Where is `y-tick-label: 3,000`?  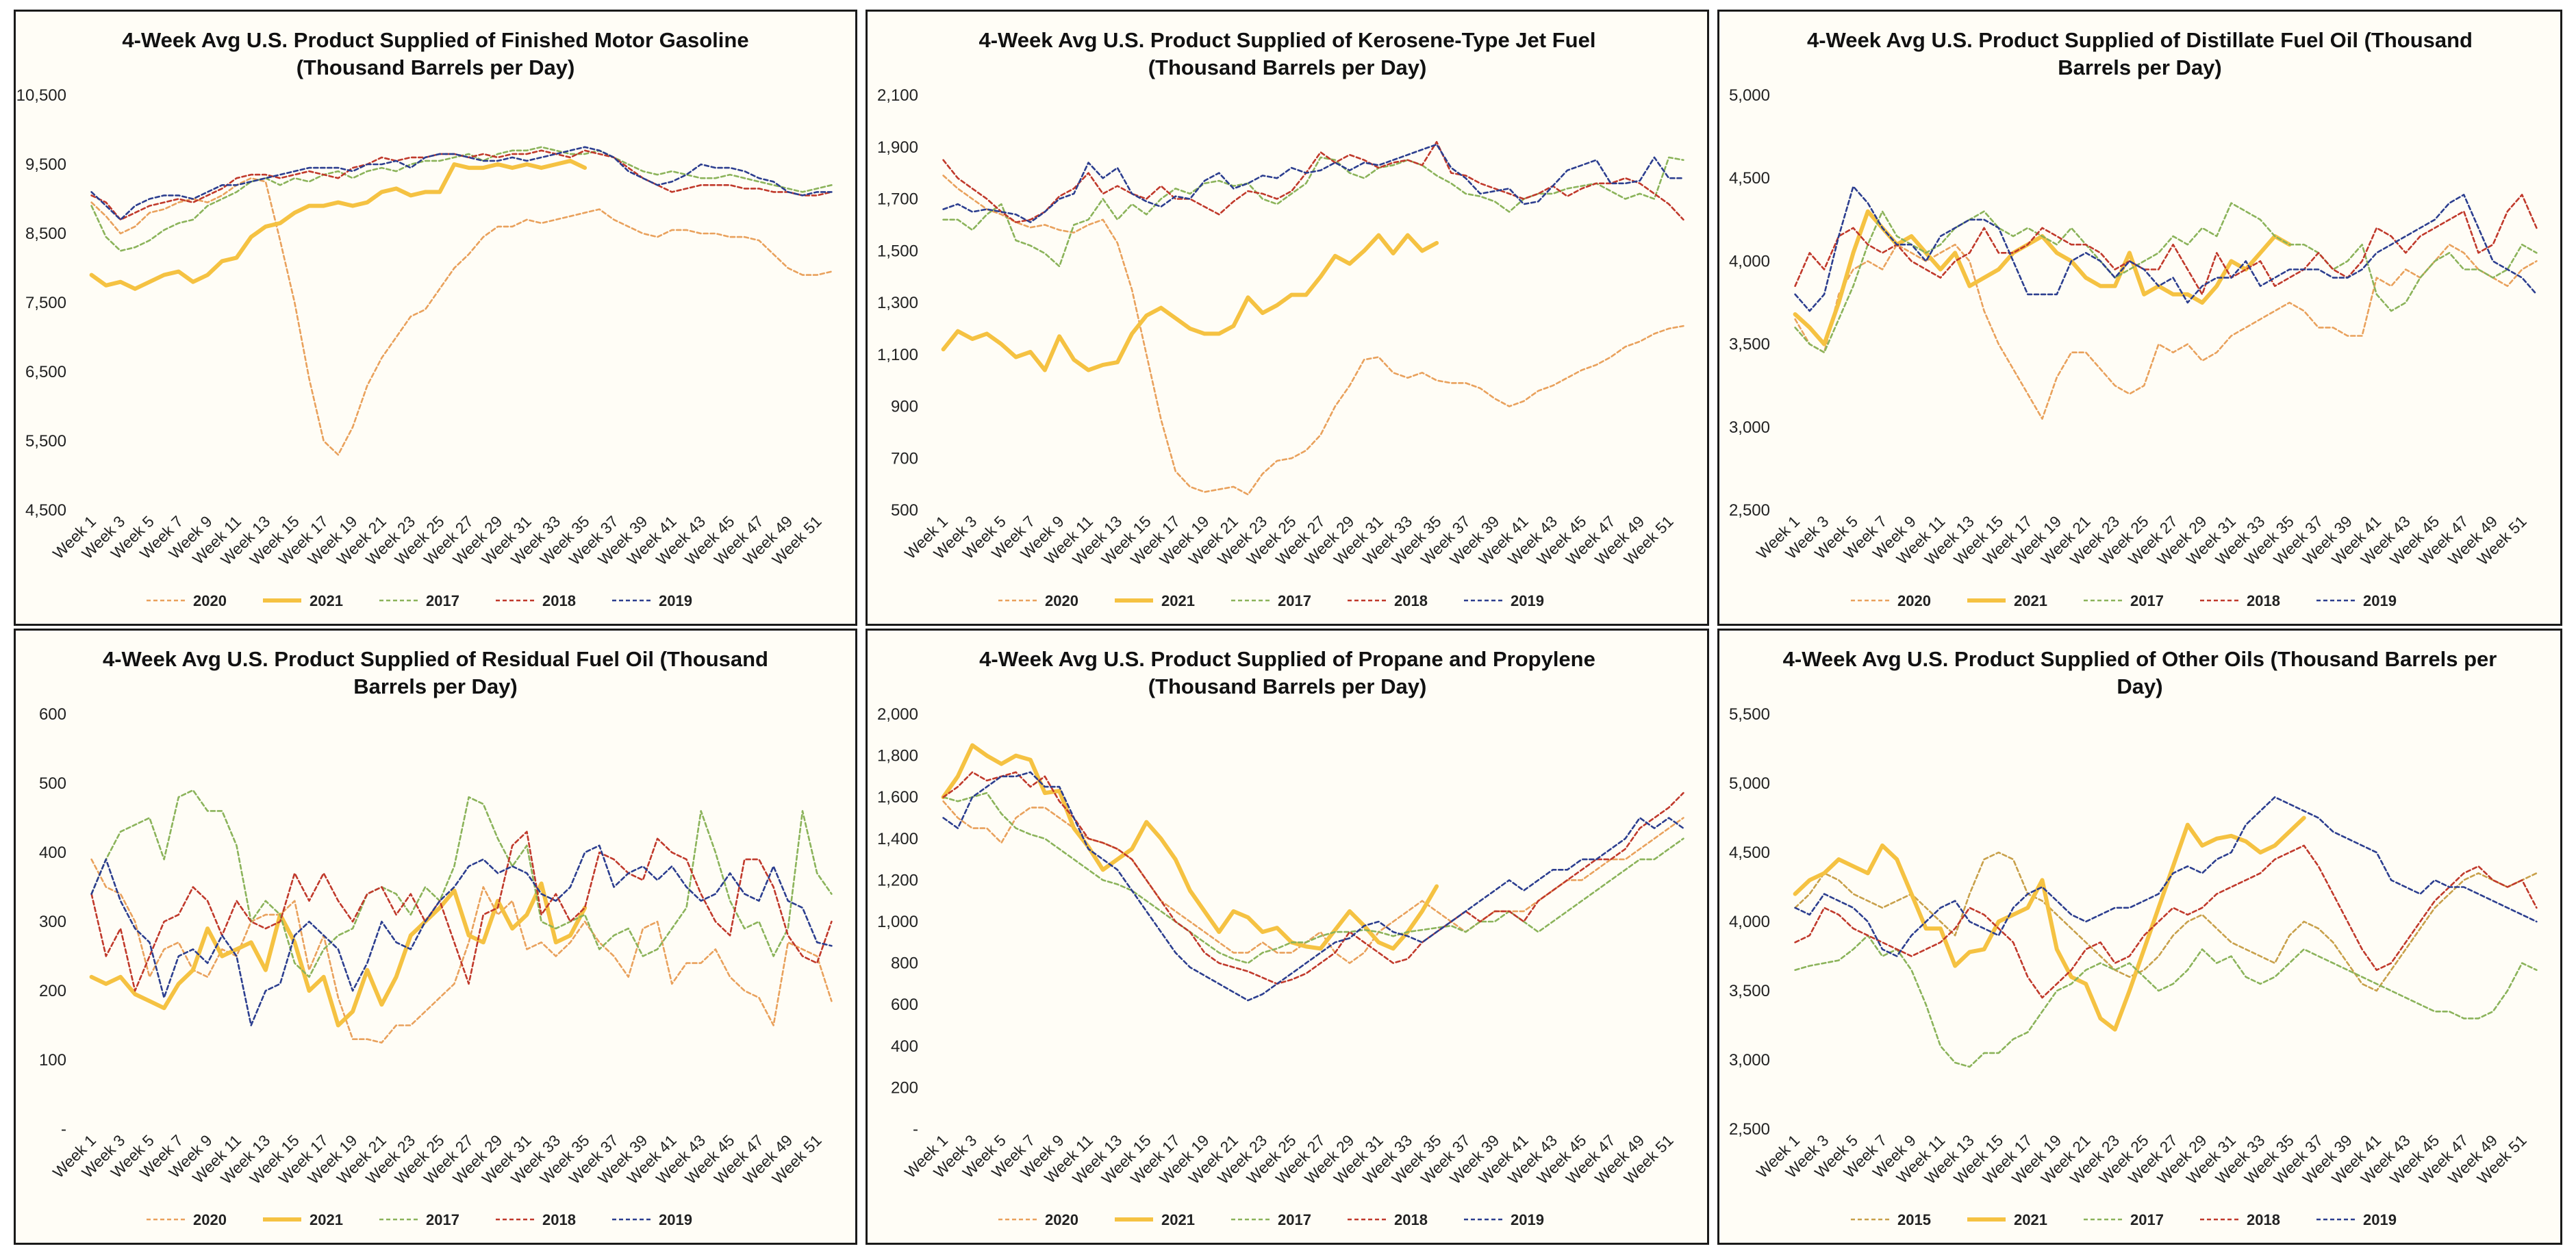 y-tick-label: 3,000 is located at coordinates (1749, 1060).